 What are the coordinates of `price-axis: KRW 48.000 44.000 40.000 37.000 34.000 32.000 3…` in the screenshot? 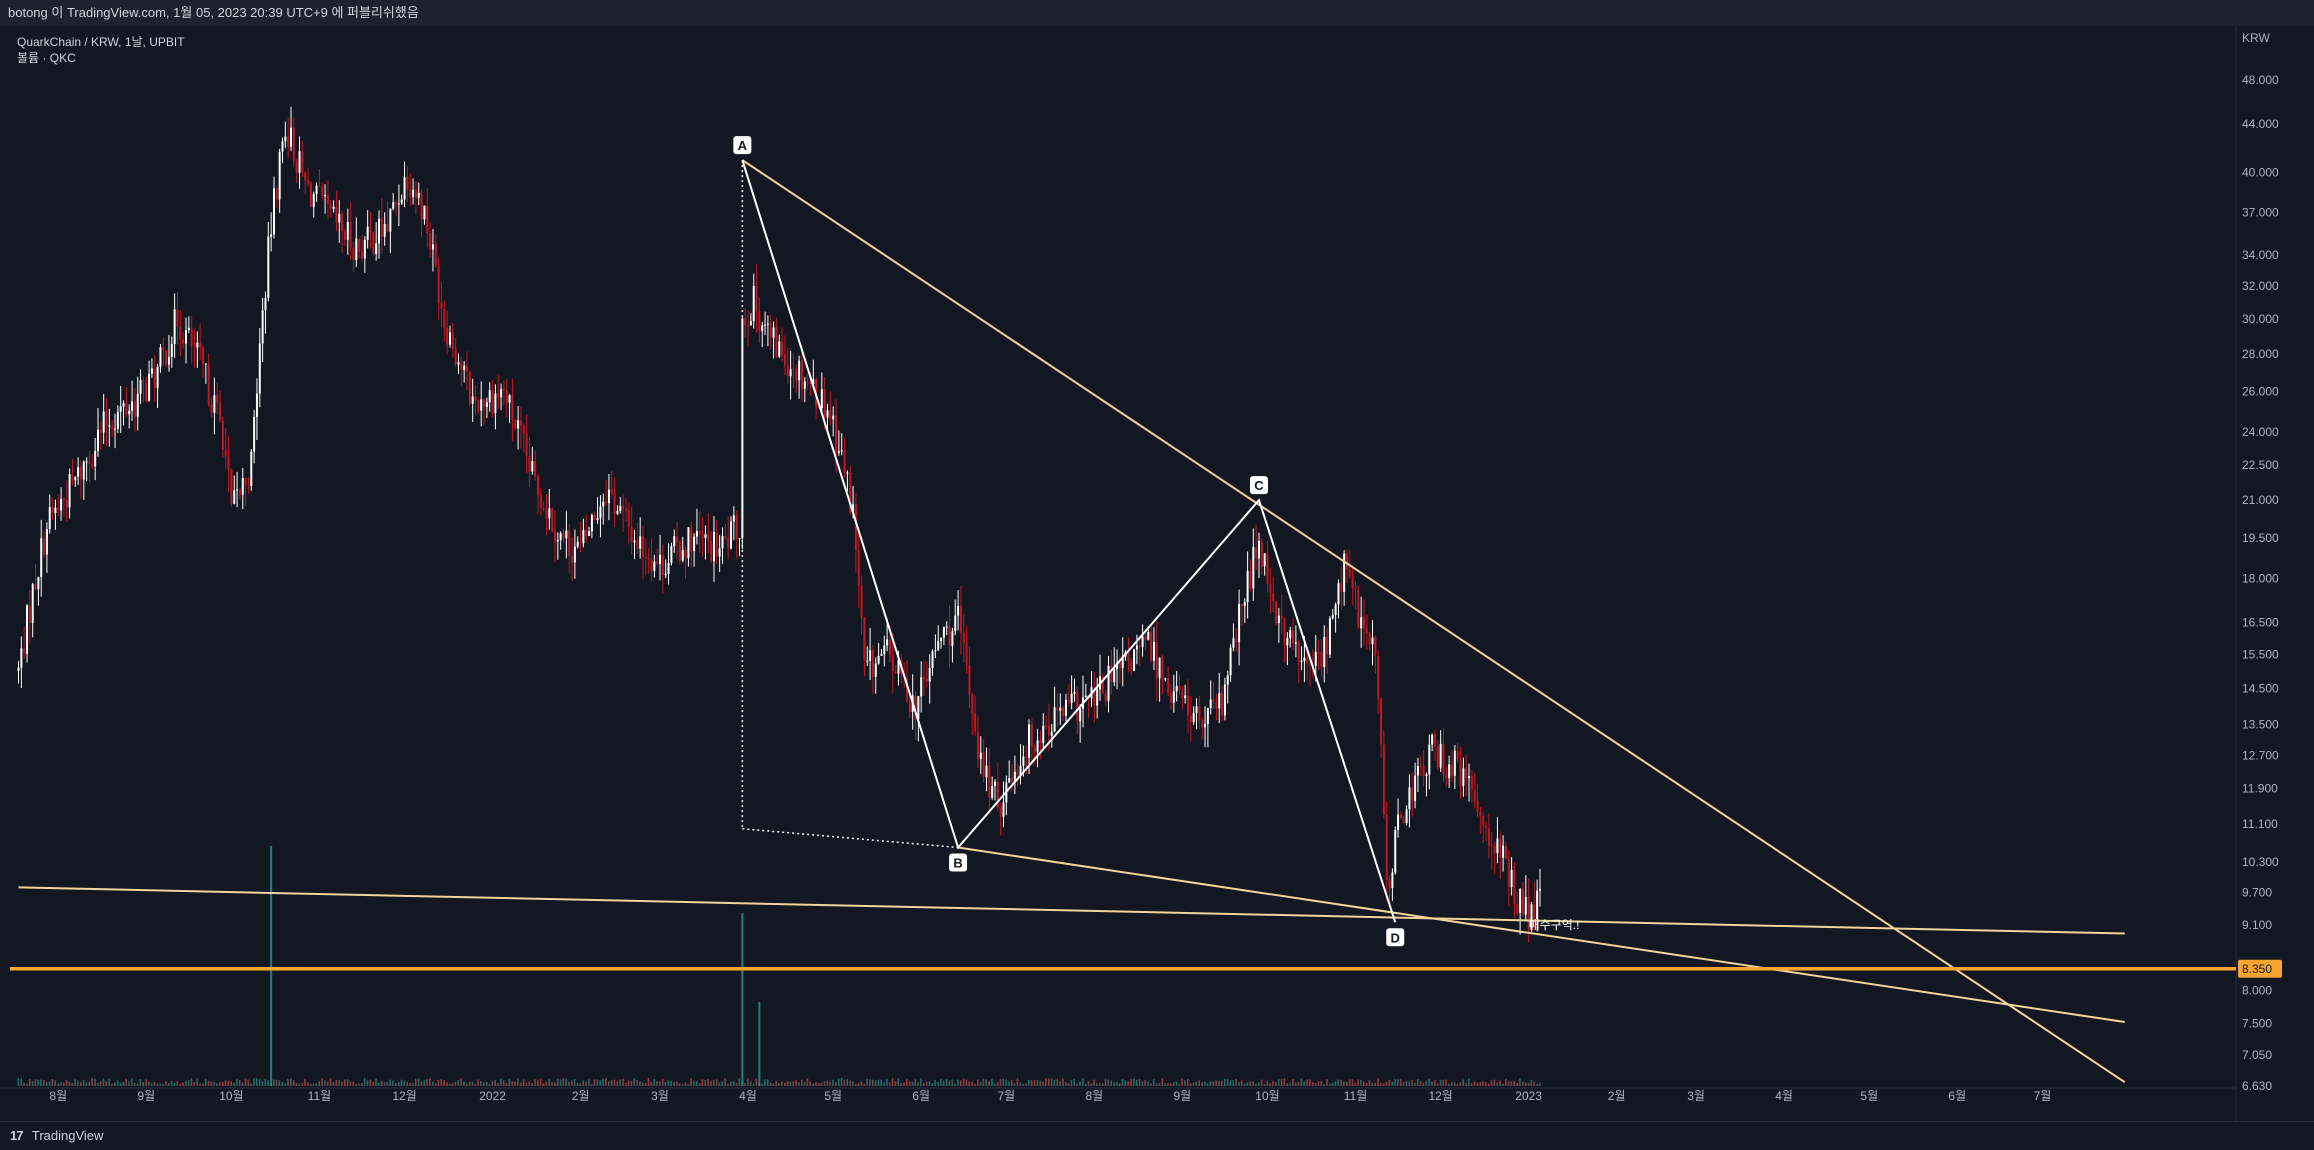 It's located at (2260, 562).